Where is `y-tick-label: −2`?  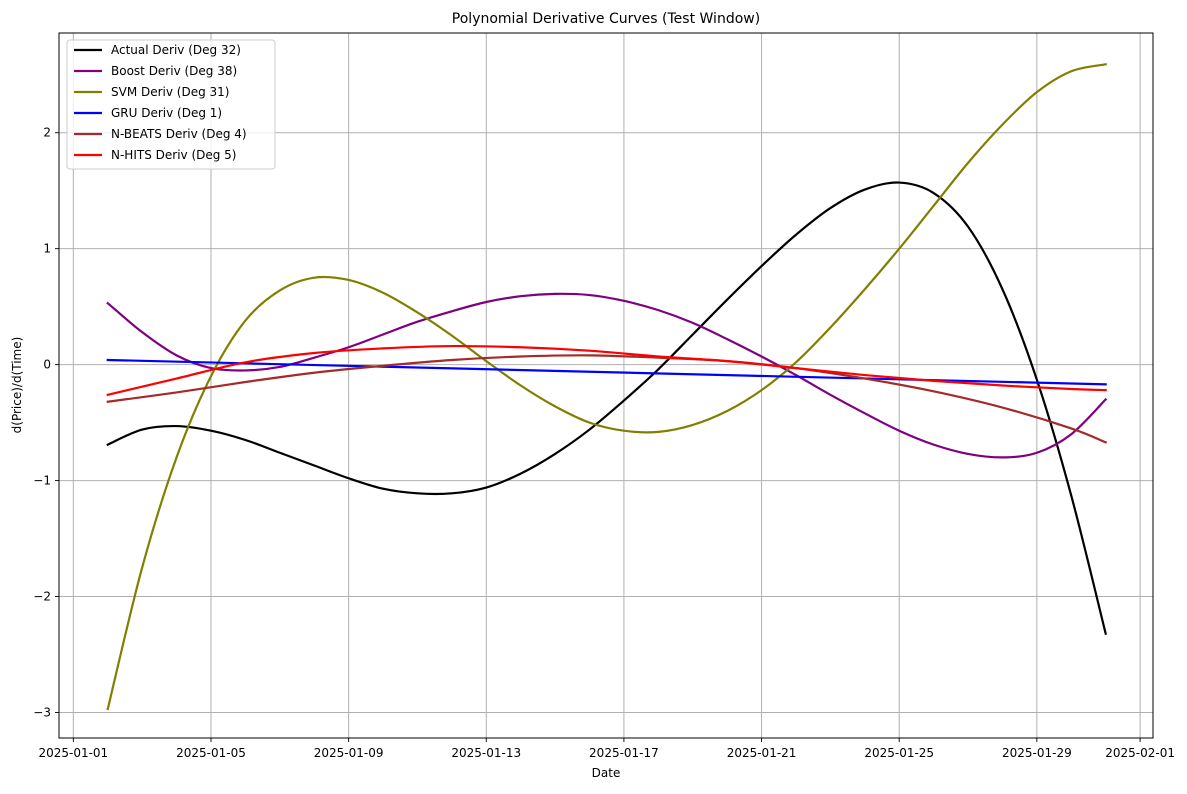
y-tick-label: −2 is located at coordinates (42, 597).